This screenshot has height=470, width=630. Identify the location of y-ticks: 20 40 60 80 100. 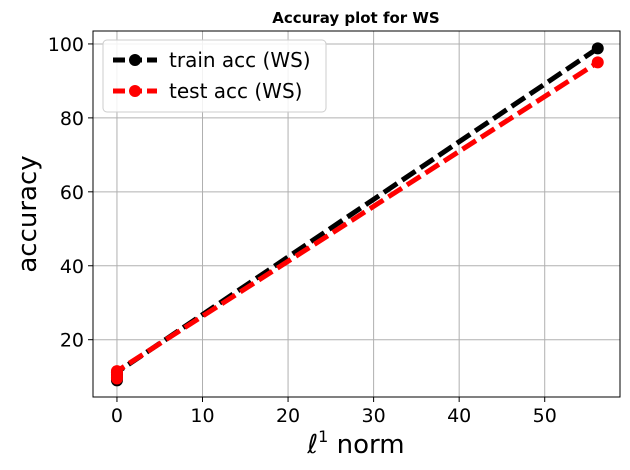
(70, 193).